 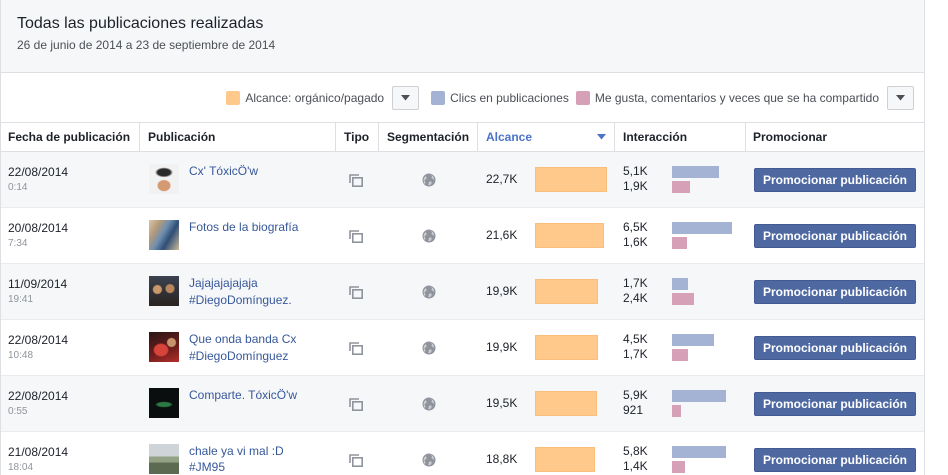 What do you see at coordinates (635, 171) in the screenshot?
I see `clicks-value: 5,1K` at bounding box center [635, 171].